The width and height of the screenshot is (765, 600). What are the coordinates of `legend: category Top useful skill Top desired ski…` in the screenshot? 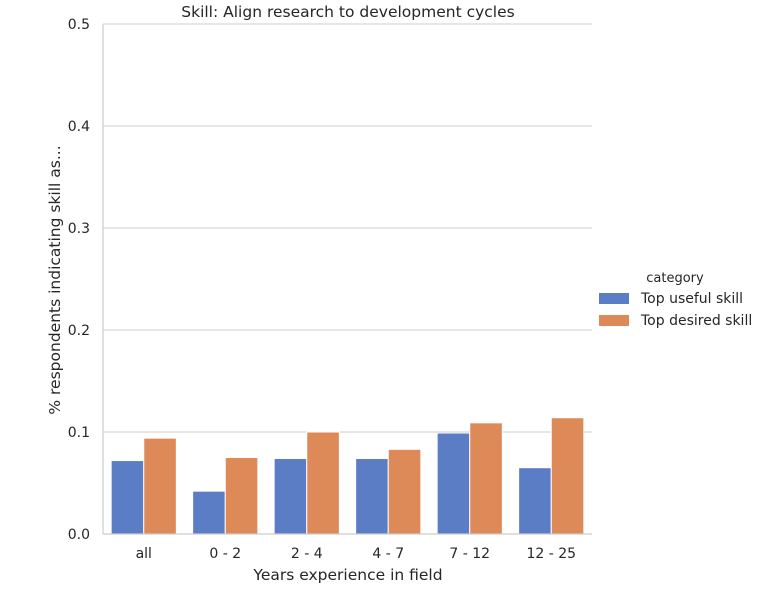 It's located at (675, 300).